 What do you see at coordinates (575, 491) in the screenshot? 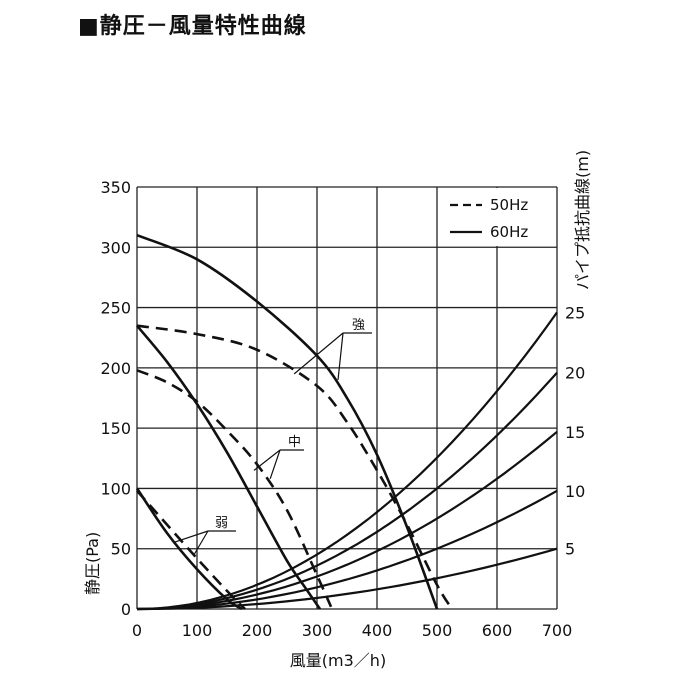
I see `right-tick-label: 10` at bounding box center [575, 491].